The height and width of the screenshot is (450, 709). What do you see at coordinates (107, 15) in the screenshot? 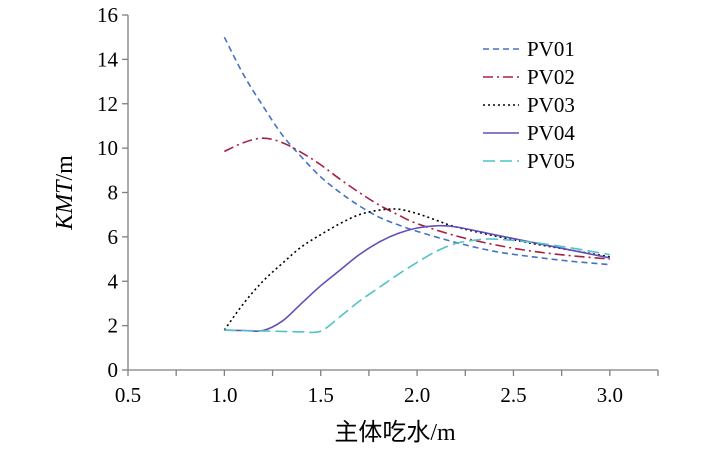
I see `y-tick-label: 16` at bounding box center [107, 15].